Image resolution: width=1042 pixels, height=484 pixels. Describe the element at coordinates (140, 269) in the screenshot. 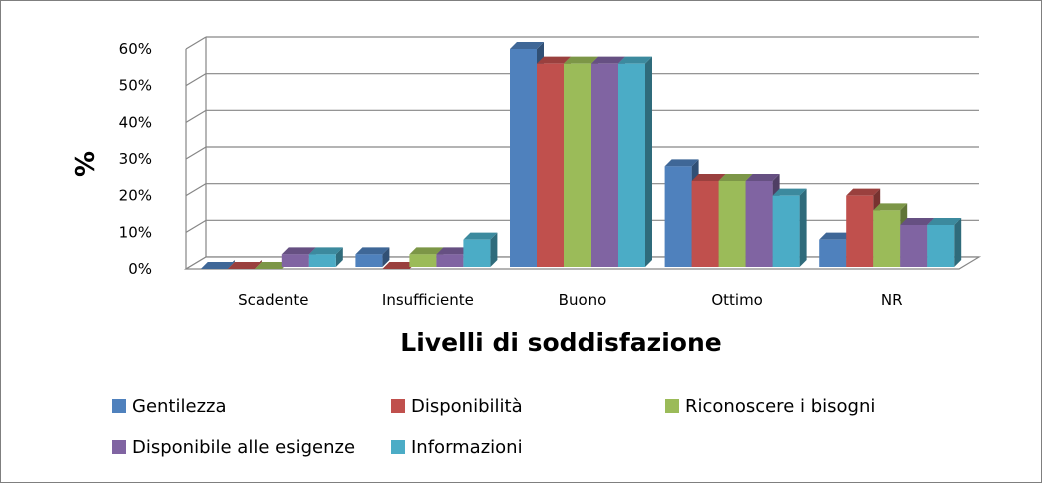

I see `y-tick-label: 0%` at that location.